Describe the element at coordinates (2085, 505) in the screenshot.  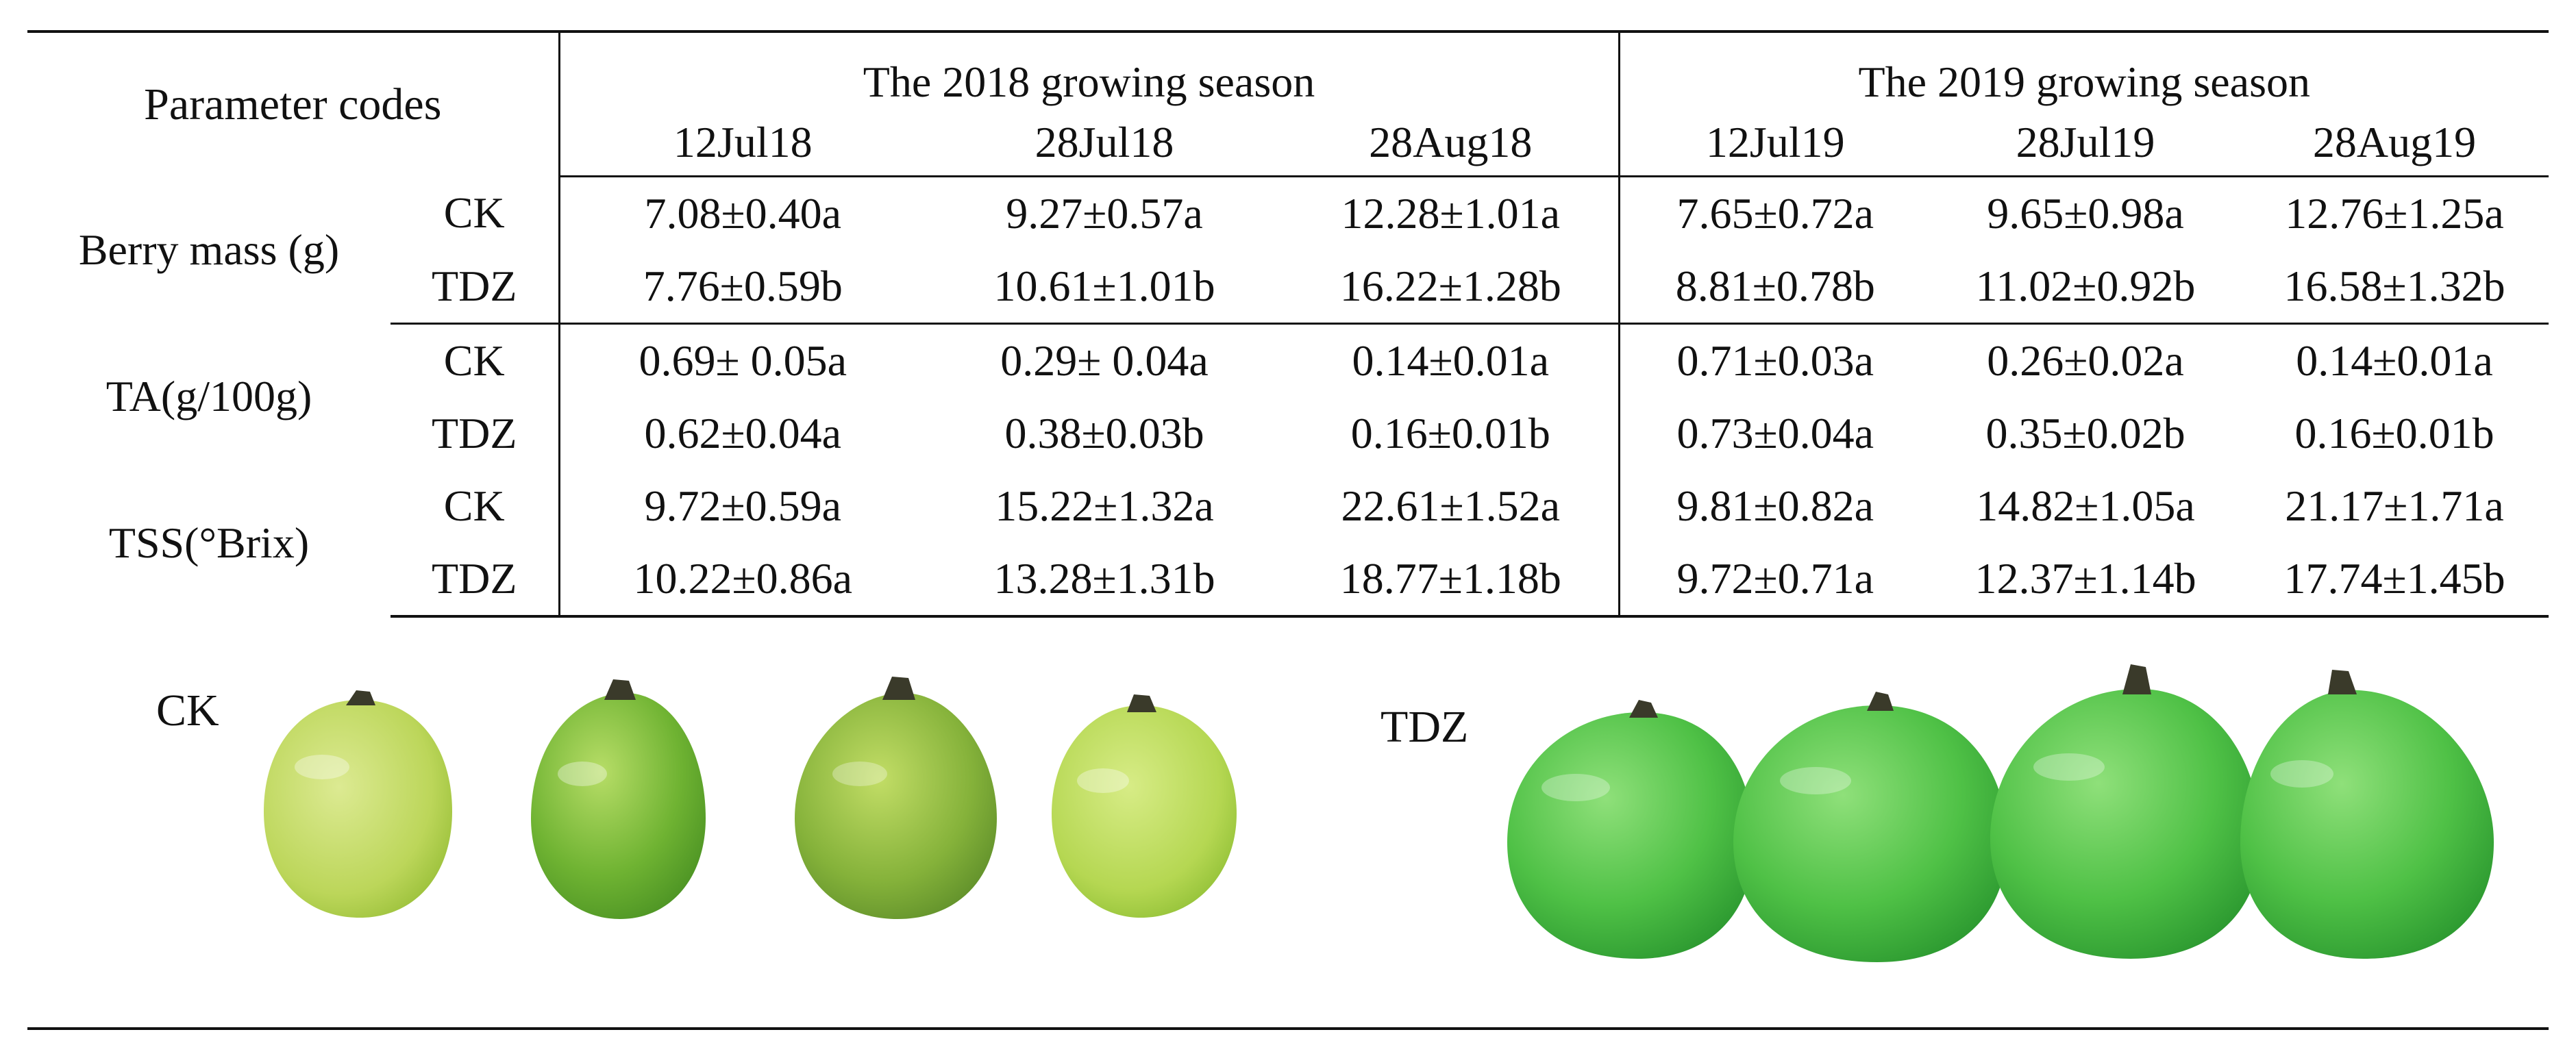
I see `table-cell: 14.82±1.05a` at that location.